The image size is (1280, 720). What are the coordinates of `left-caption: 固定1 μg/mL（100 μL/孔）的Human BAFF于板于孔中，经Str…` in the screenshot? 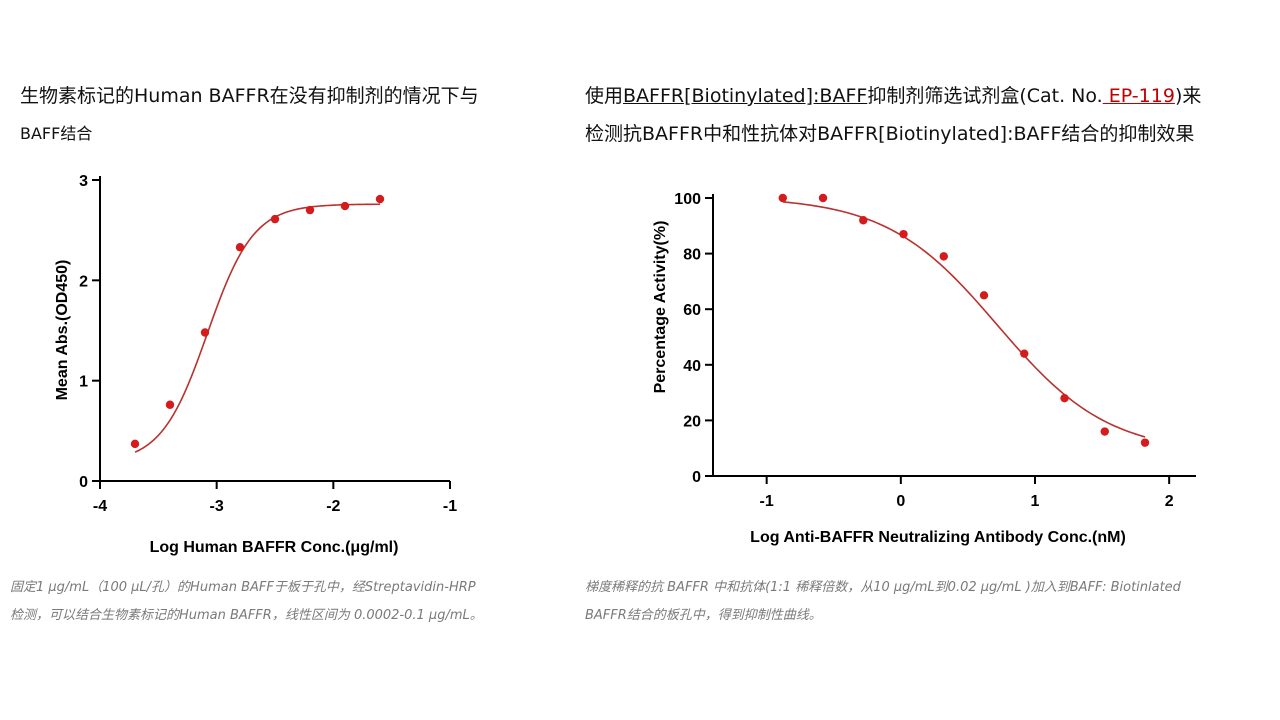 It's located at (290, 602).